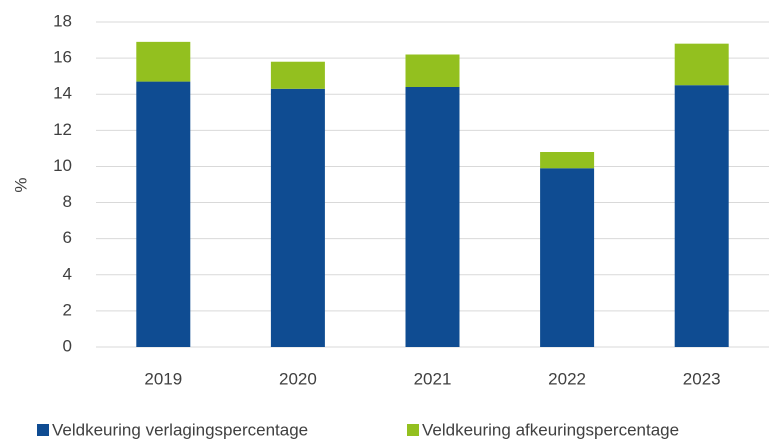 The width and height of the screenshot is (769, 440). I want to click on y-tick-label: 8, so click(67, 201).